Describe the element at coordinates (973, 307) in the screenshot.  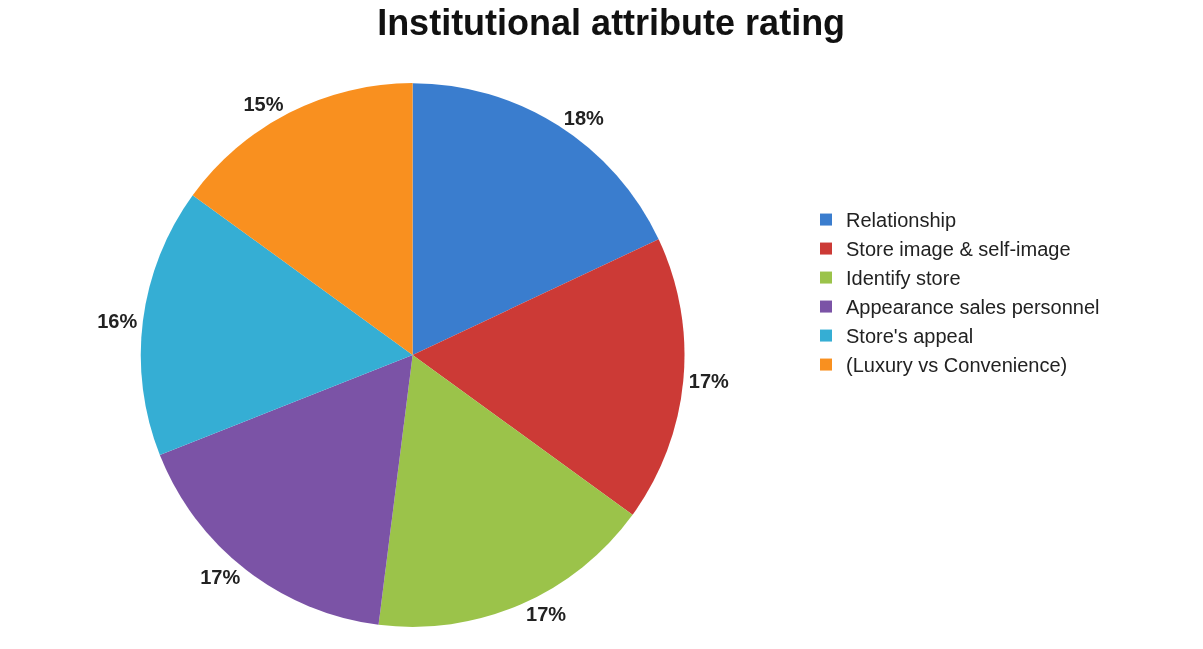
I see `legend-label: Appearance sales personnel` at that location.